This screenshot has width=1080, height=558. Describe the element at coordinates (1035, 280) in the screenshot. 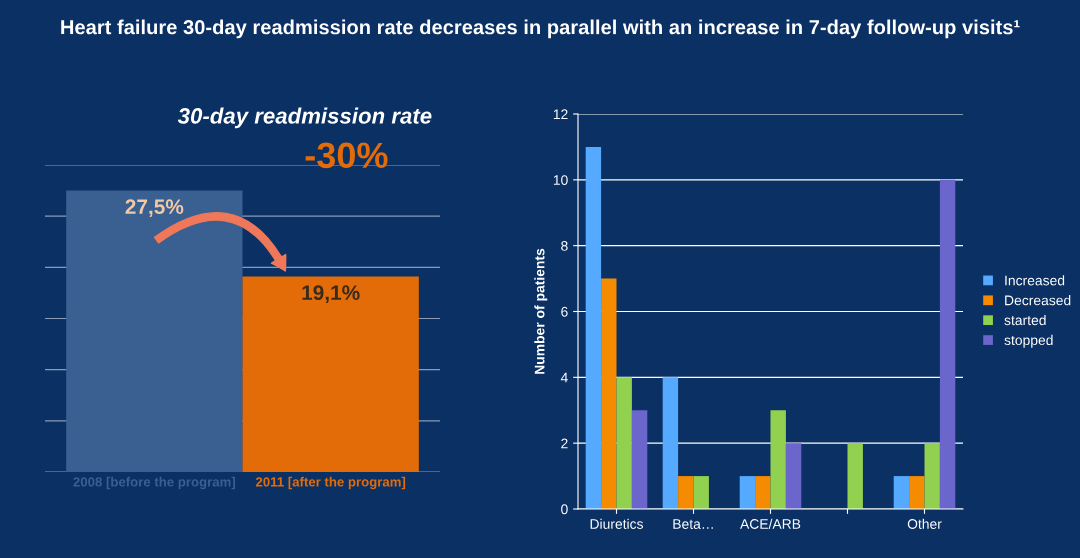

I see `legend-label: Increased` at that location.